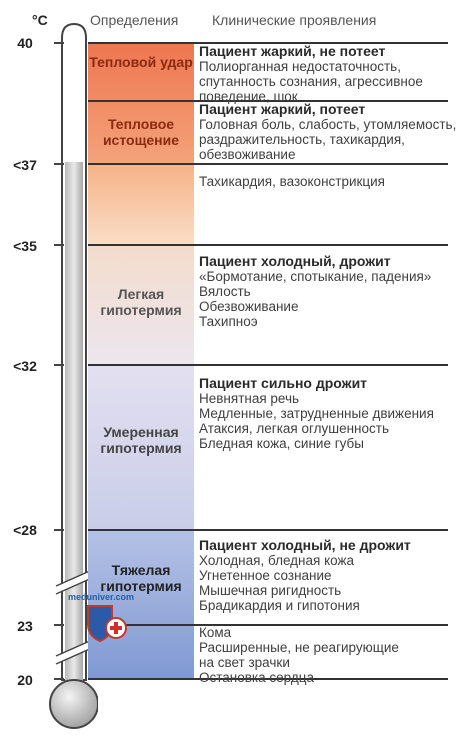  I want to click on zone-line: Расширенные, не реагирующие, so click(299, 647).